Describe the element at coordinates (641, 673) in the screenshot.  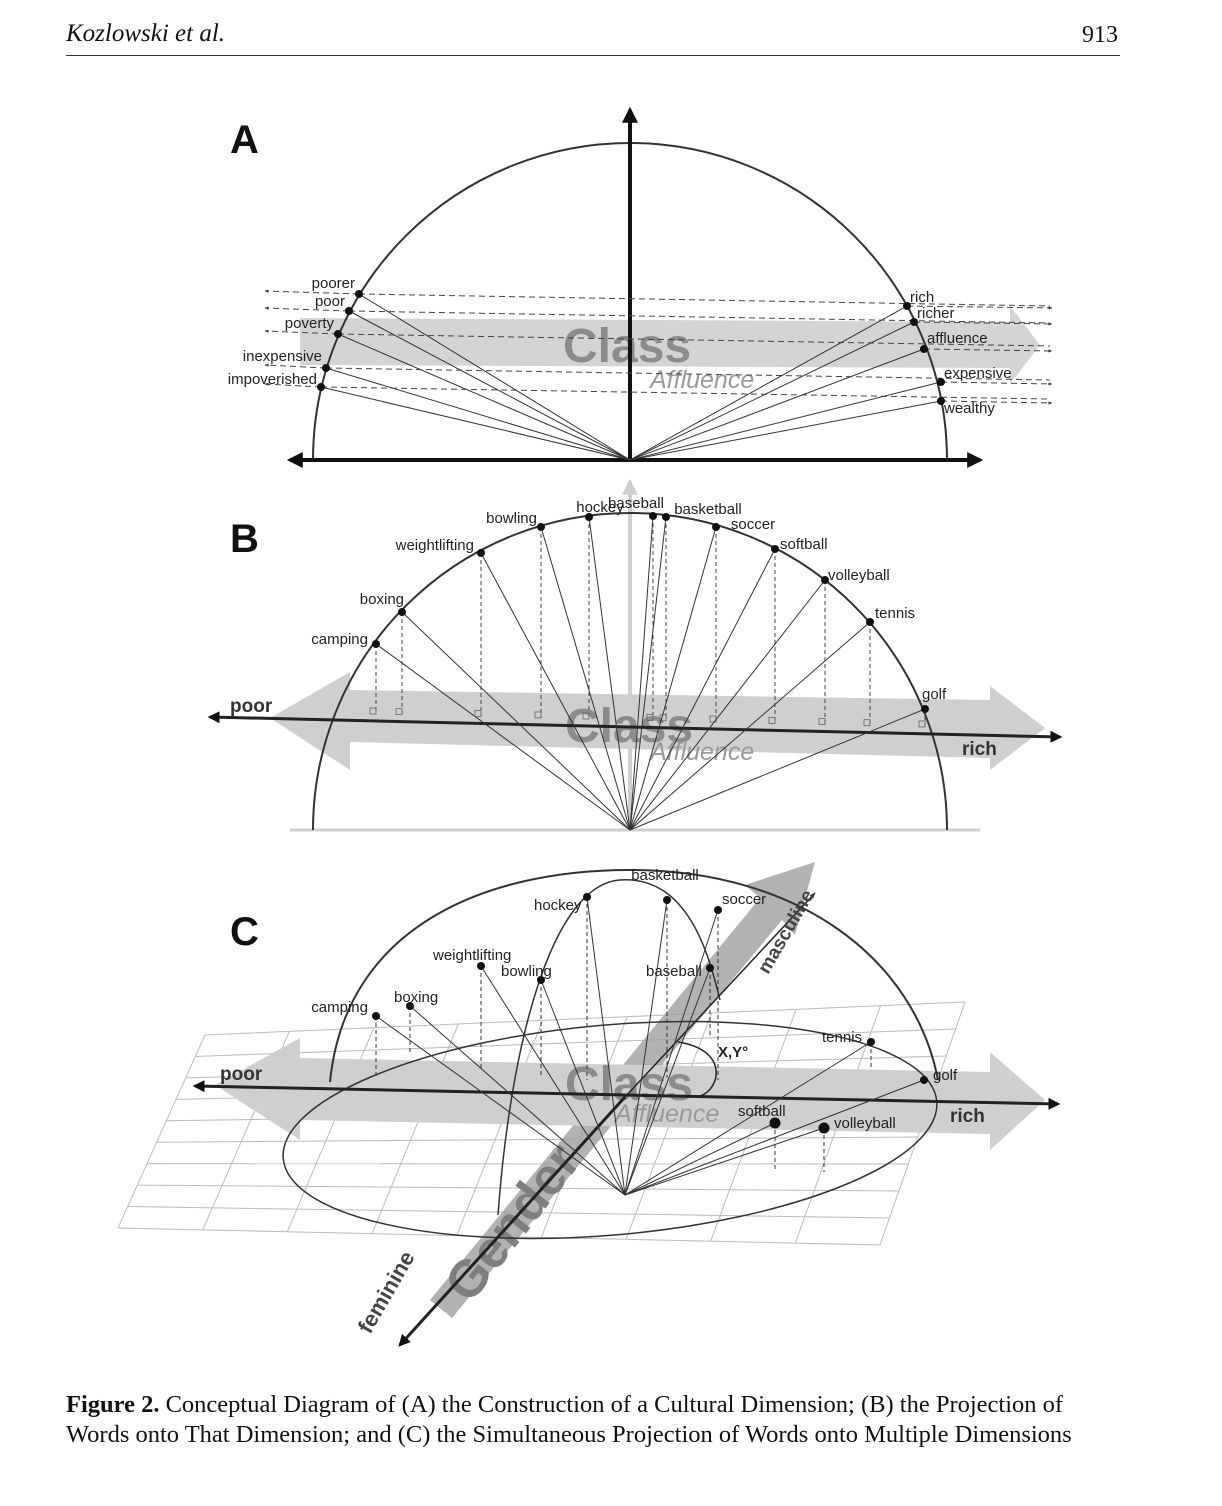
I see `vector-baseball` at that location.